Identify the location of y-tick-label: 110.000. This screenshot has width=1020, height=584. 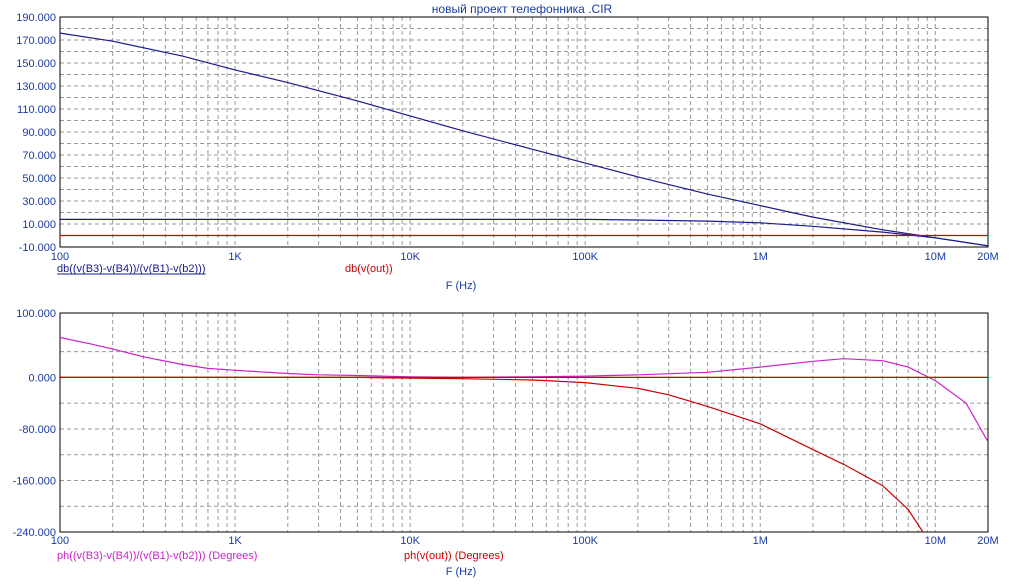
(36, 110).